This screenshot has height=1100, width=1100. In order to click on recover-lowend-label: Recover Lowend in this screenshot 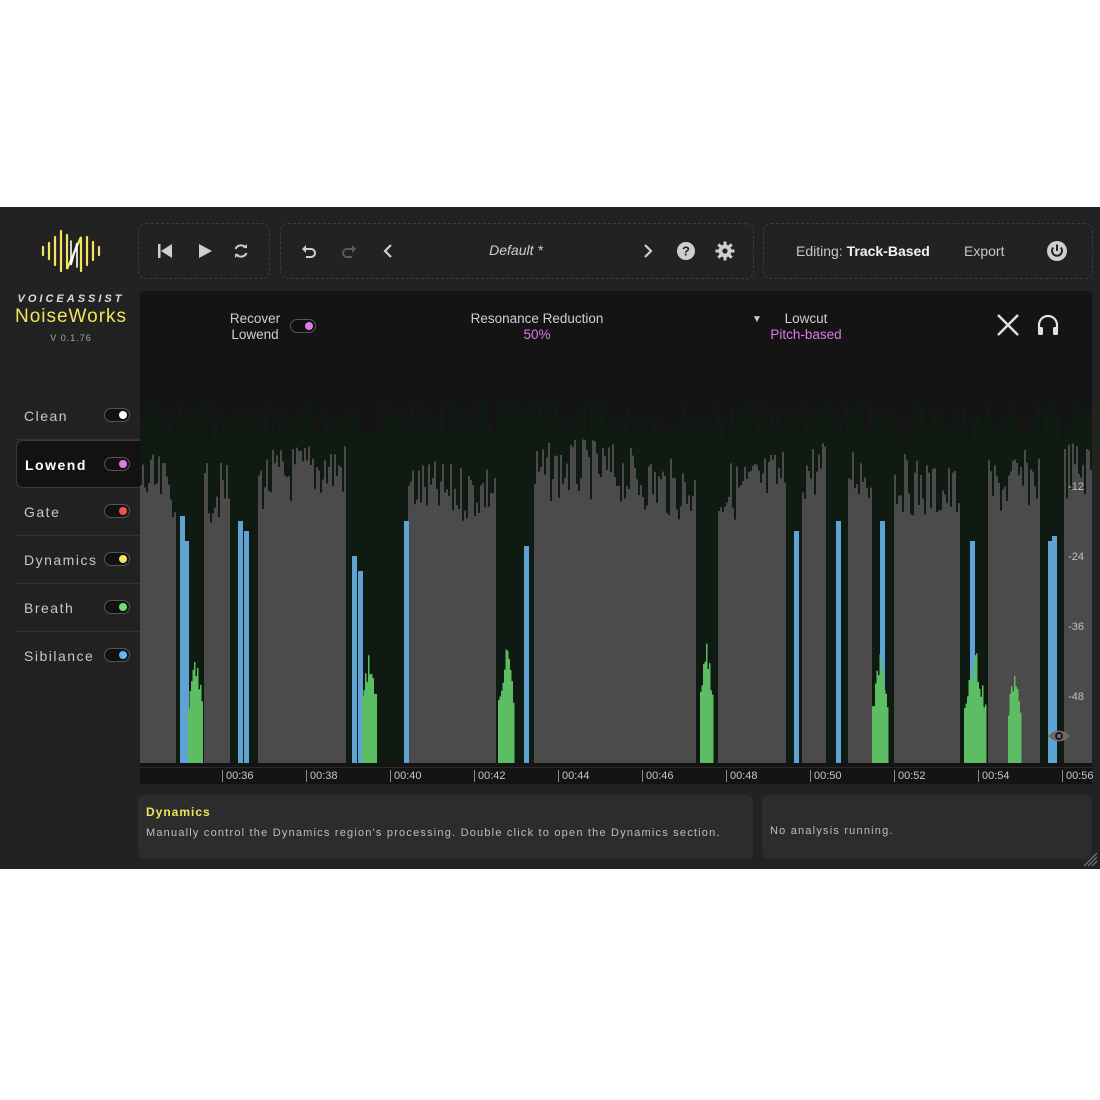, I will do `click(255, 327)`.